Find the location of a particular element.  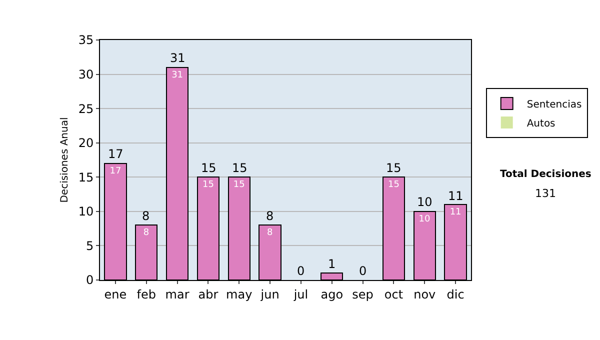

x-tick-label: feb is located at coordinates (146, 294).